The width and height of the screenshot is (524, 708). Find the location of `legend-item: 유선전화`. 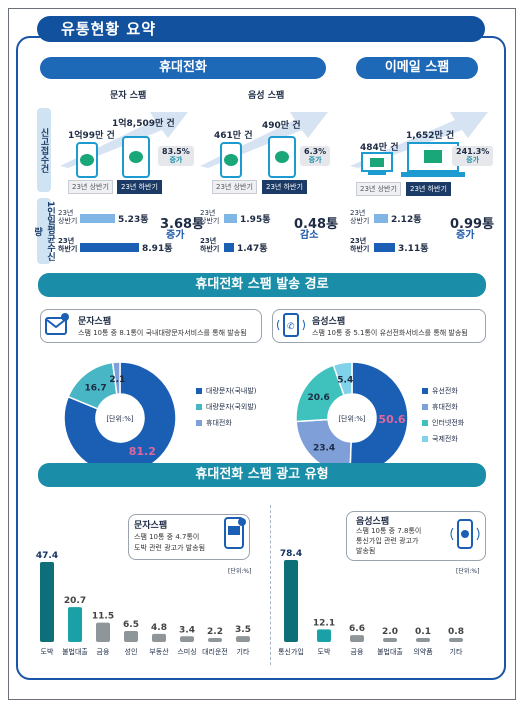

legend-item: 유선전화 is located at coordinates (443, 391).